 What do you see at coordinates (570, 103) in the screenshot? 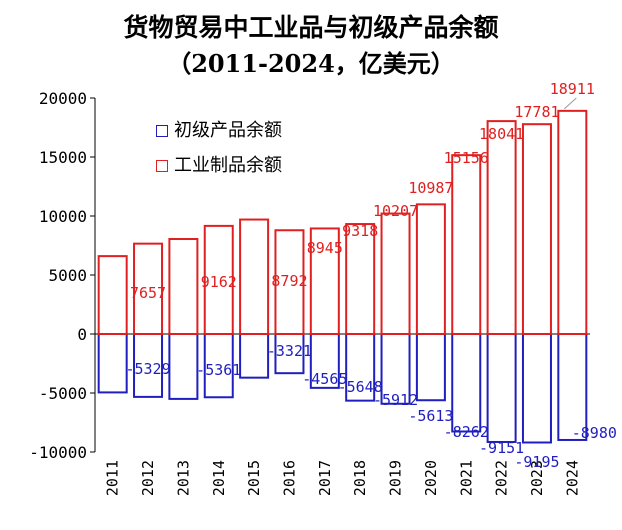
I see `data-label-leader` at bounding box center [570, 103].